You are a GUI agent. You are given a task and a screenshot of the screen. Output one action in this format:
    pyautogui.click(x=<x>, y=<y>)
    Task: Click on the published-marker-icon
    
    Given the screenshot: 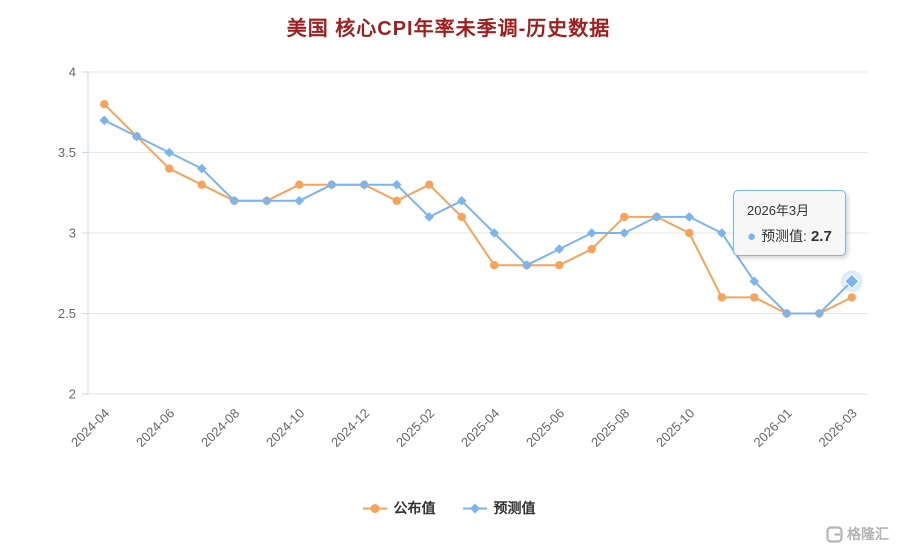 What is the action you would take?
    pyautogui.click(x=374, y=508)
    